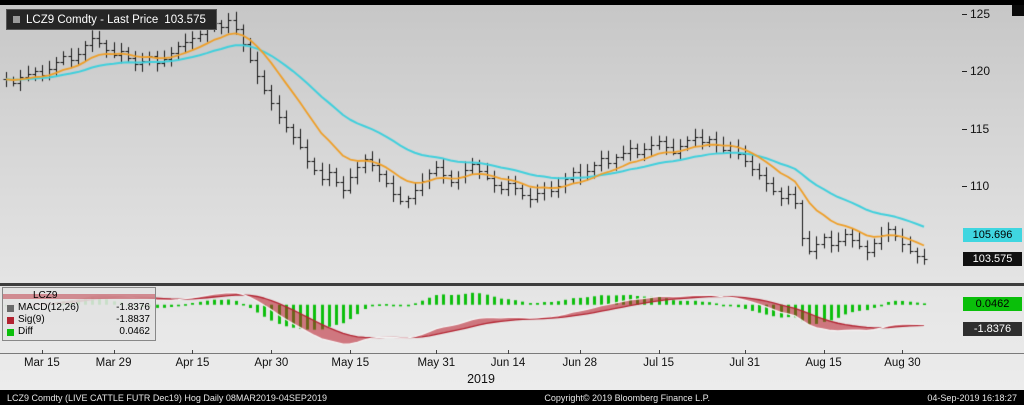  Describe the element at coordinates (31, 319) in the screenshot. I see `sig-label: Sig(9)` at that location.